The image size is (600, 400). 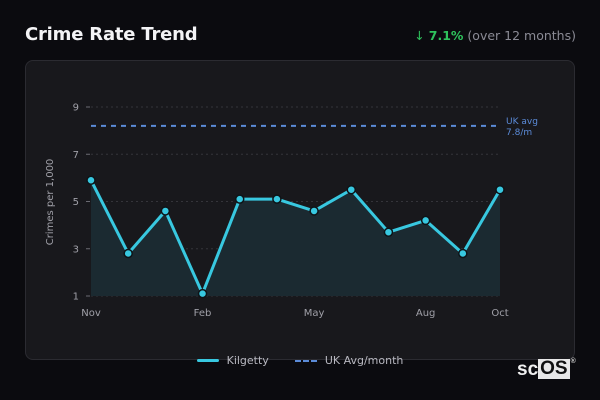 I want to click on solid-line-swatch-icon, so click(x=207, y=360).